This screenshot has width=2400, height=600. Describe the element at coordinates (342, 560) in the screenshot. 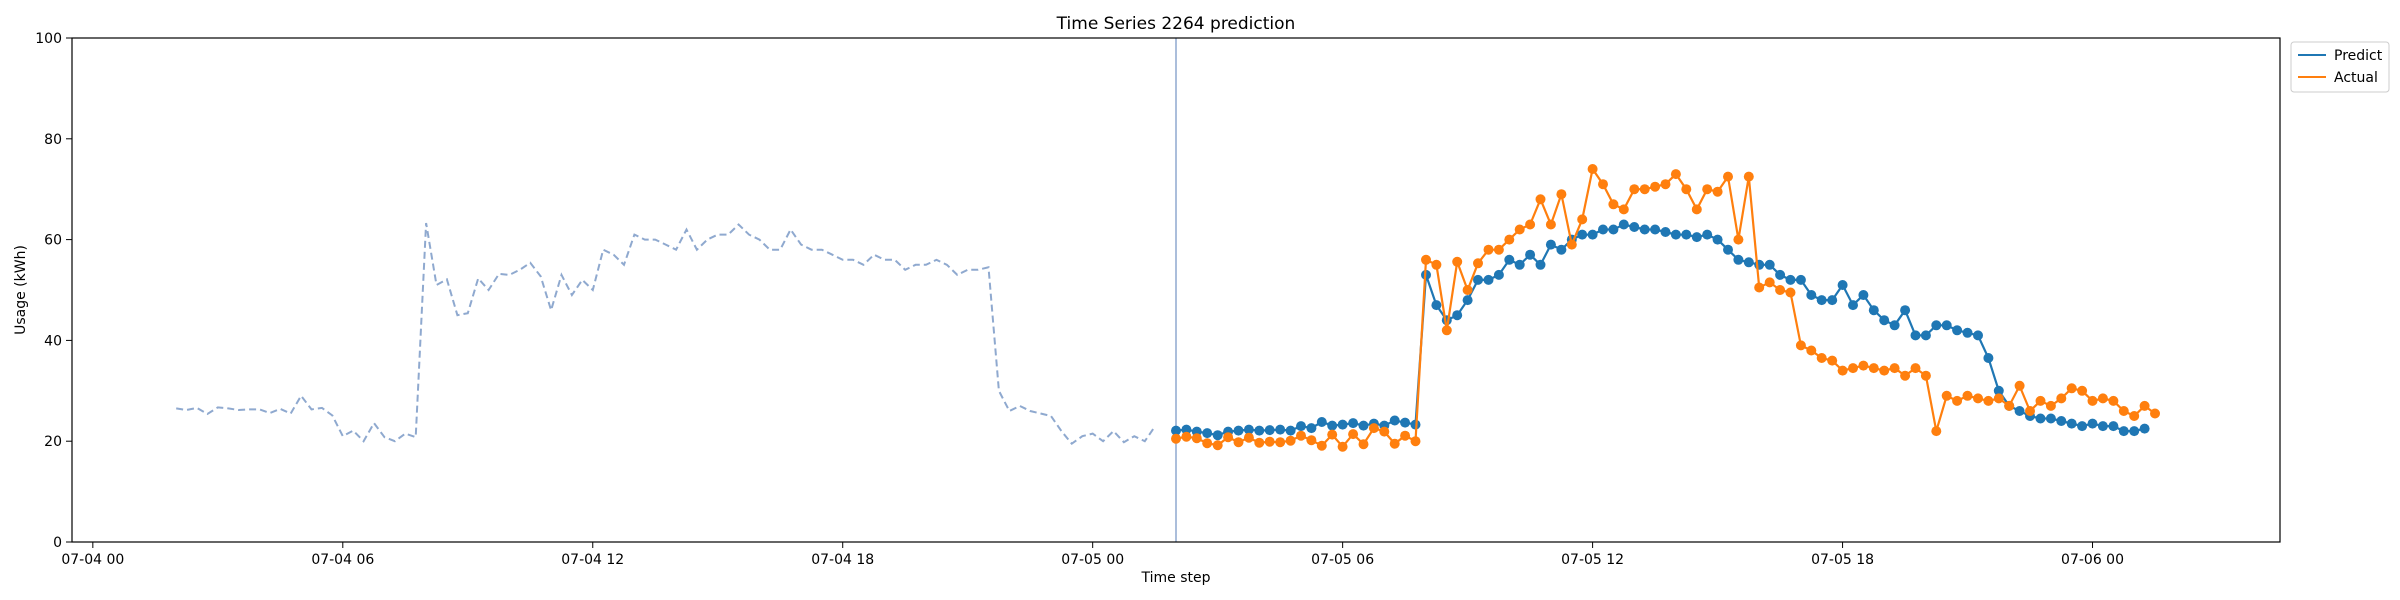

I see `x-tick-label: 07-04 06` at that location.